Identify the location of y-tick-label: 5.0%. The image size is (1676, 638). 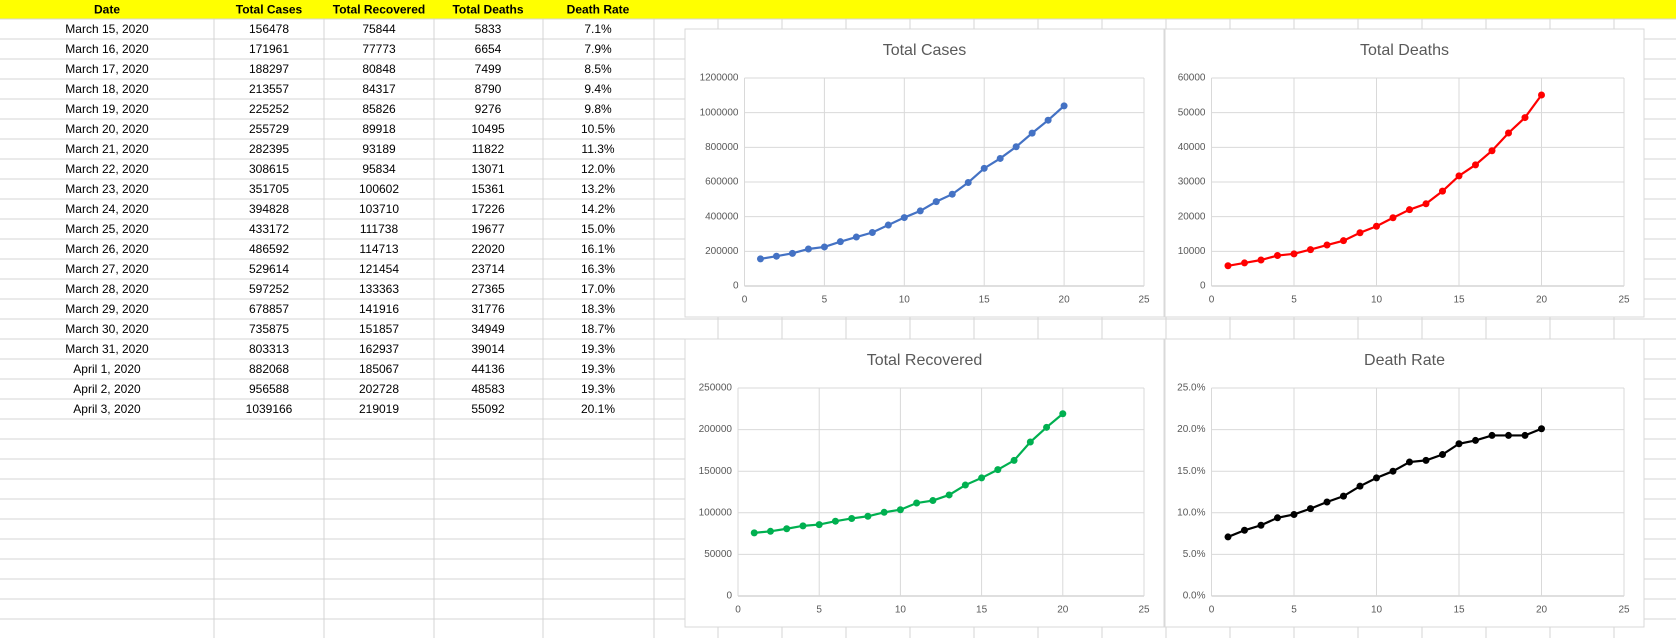
(1194, 554).